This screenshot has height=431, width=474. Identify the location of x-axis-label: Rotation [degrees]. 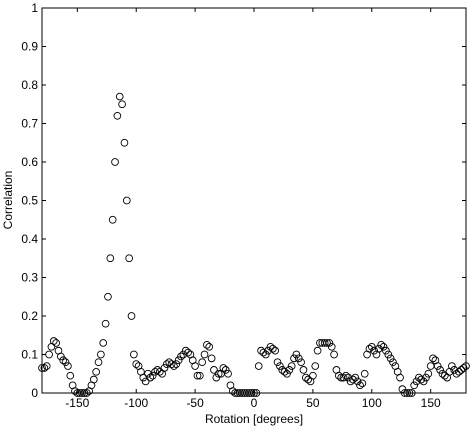
(254, 419).